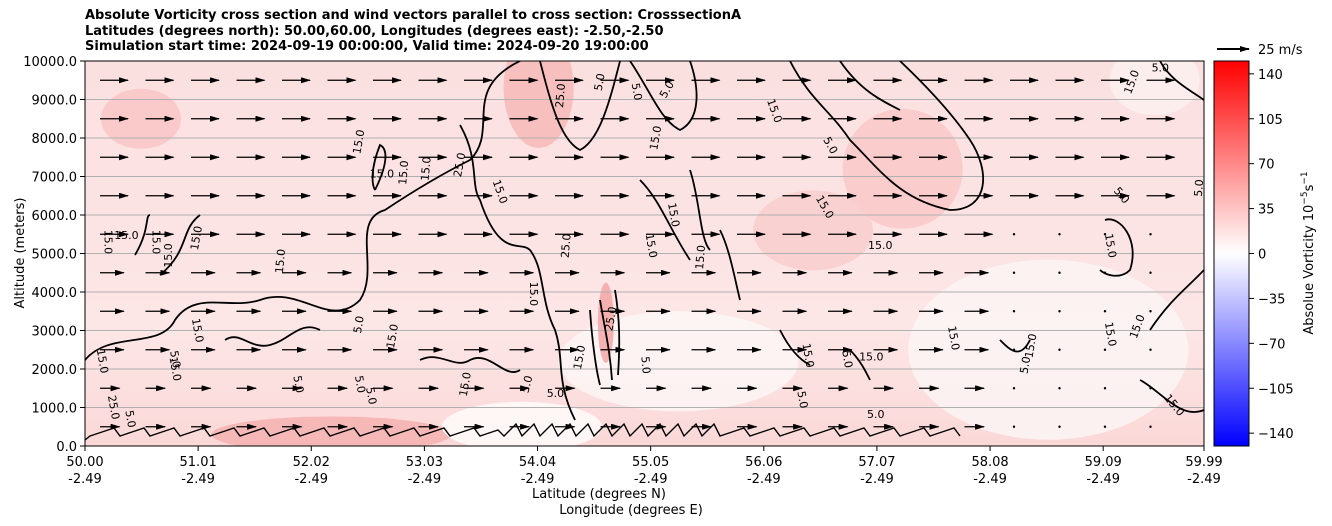 The height and width of the screenshot is (526, 1332). Describe the element at coordinates (66, 447) in the screenshot. I see `y-tick-label: 0.0` at that location.